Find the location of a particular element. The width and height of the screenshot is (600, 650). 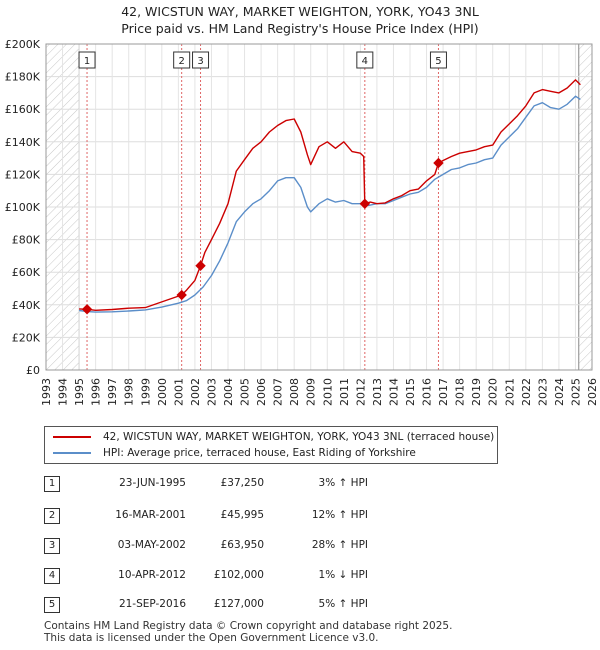

x-tick-label: 1993 is located at coordinates (46, 392).